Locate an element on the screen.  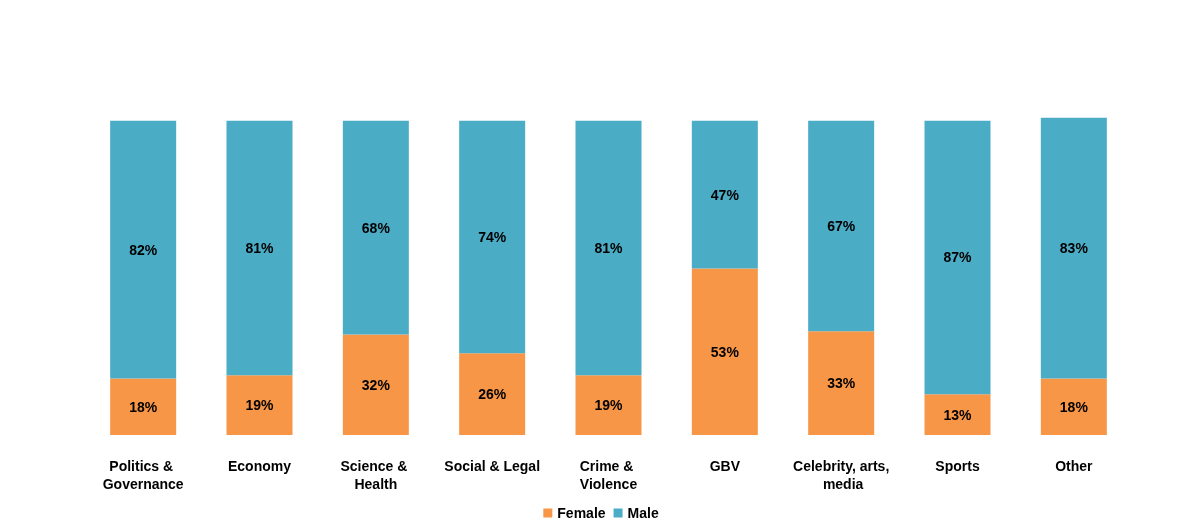
data-label: 87% is located at coordinates (958, 257).